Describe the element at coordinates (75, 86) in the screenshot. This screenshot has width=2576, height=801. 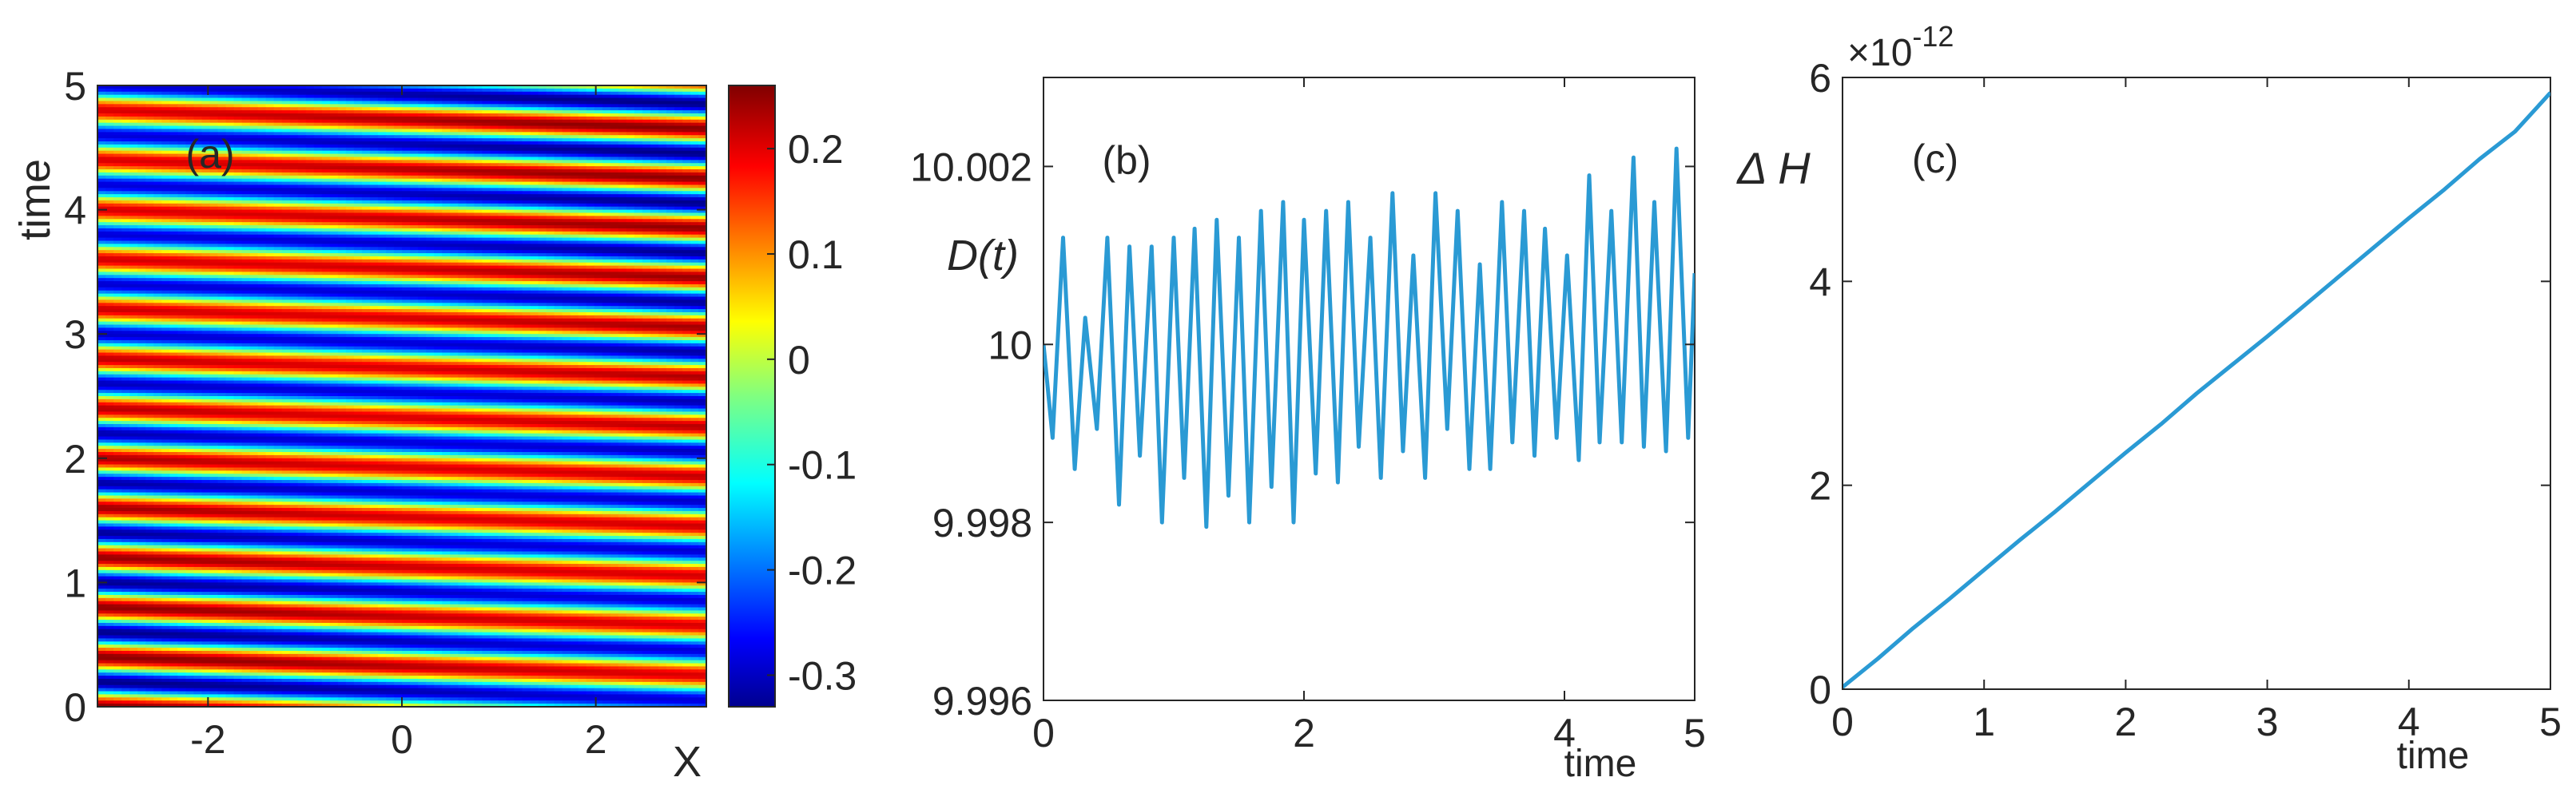
I see `panel-a-ytick-label: 5` at that location.